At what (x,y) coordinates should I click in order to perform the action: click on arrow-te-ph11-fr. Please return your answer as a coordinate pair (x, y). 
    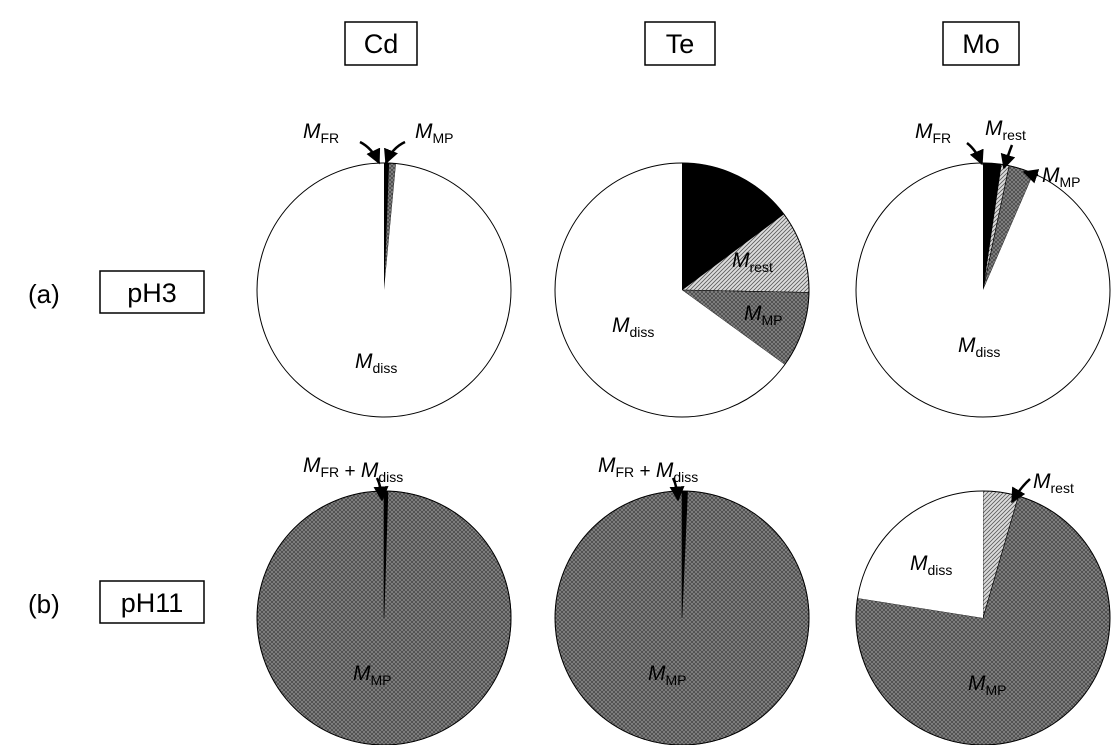
    Looking at the image, I should click on (677, 489).